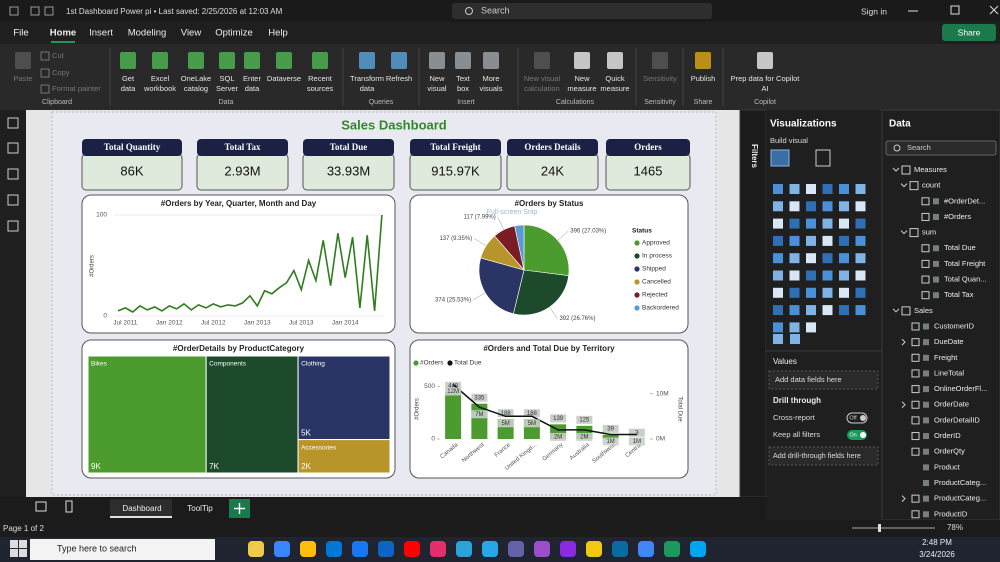 Image resolution: width=1000 pixels, height=562 pixels. Describe the element at coordinates (160, 78) in the screenshot. I see `ribbon-button-label: Excel` at that location.